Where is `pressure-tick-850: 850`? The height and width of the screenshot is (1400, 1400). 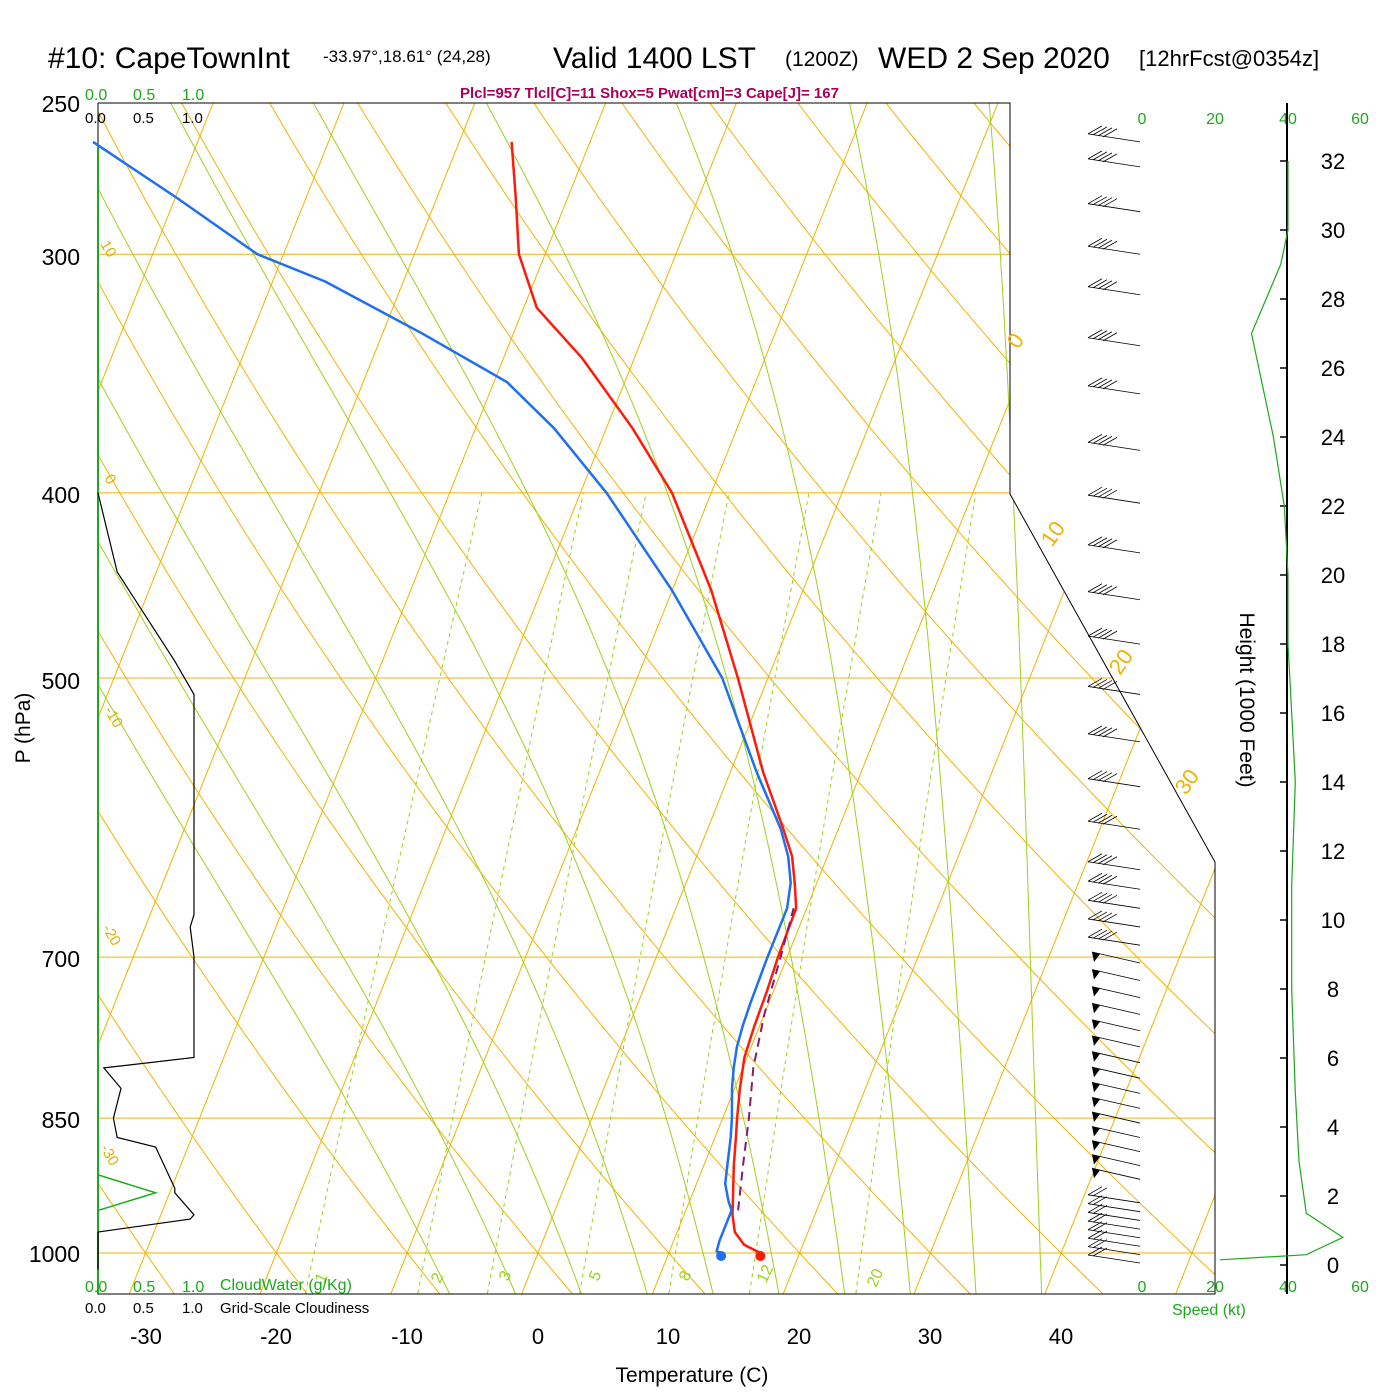
pressure-tick-850: 850 is located at coordinates (61, 1120).